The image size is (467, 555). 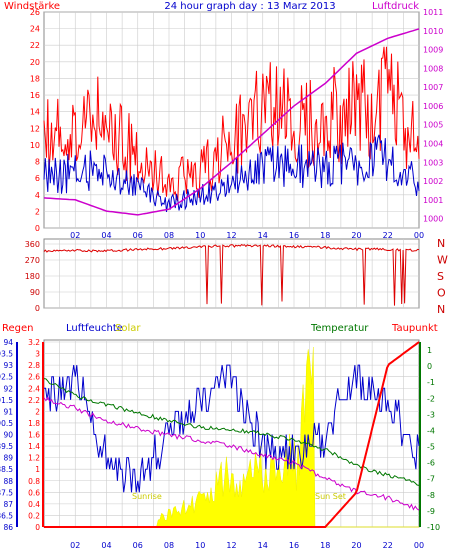 I want to click on x-tick-label-wind: 06, so click(x=138, y=235).